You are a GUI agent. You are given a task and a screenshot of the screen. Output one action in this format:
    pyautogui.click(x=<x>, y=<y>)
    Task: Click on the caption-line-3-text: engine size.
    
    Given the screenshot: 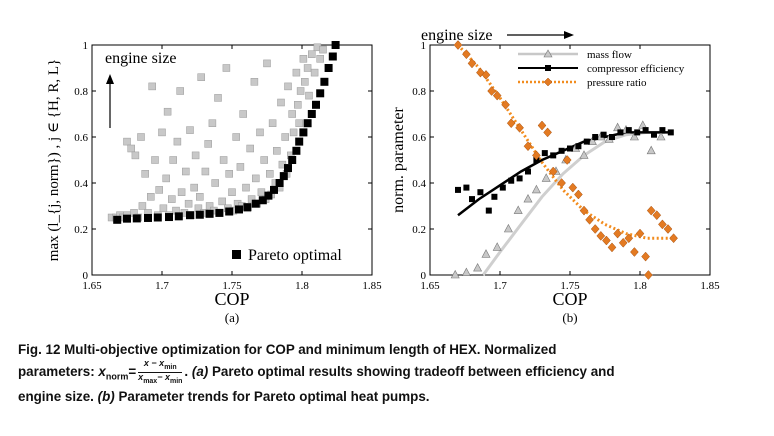 What is the action you would take?
    pyautogui.click(x=58, y=396)
    